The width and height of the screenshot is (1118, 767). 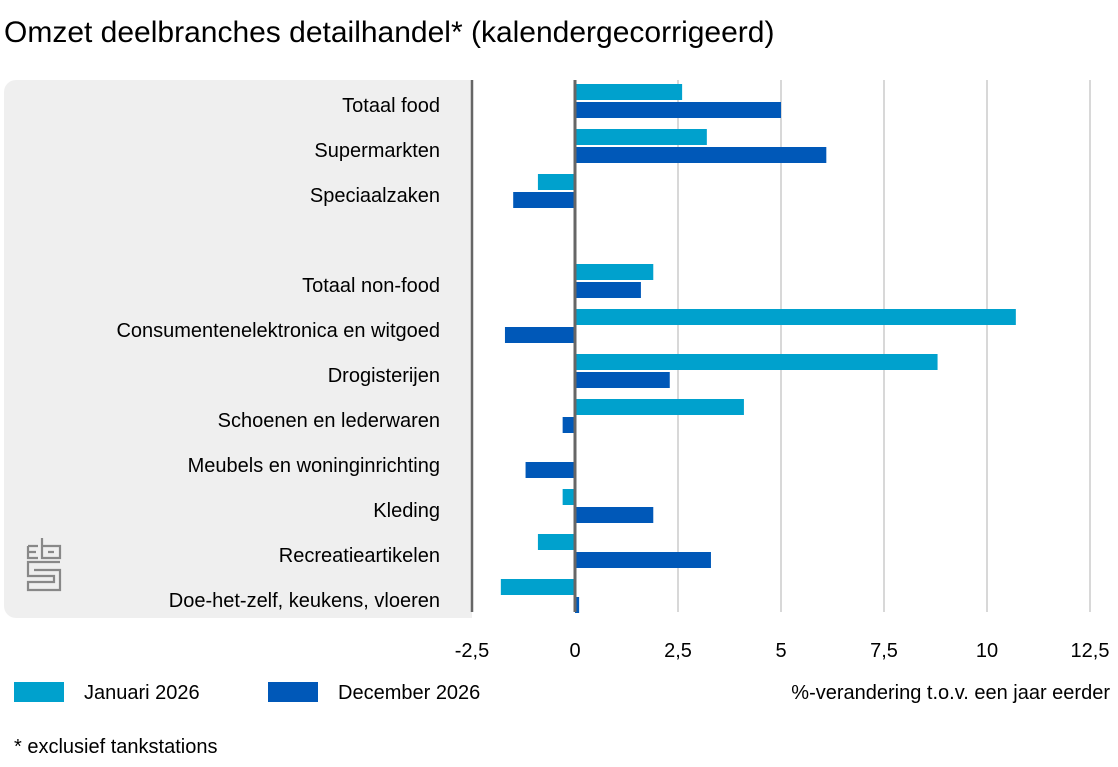 What do you see at coordinates (1090, 651) in the screenshot?
I see `x-tick-label: 12,5` at bounding box center [1090, 651].